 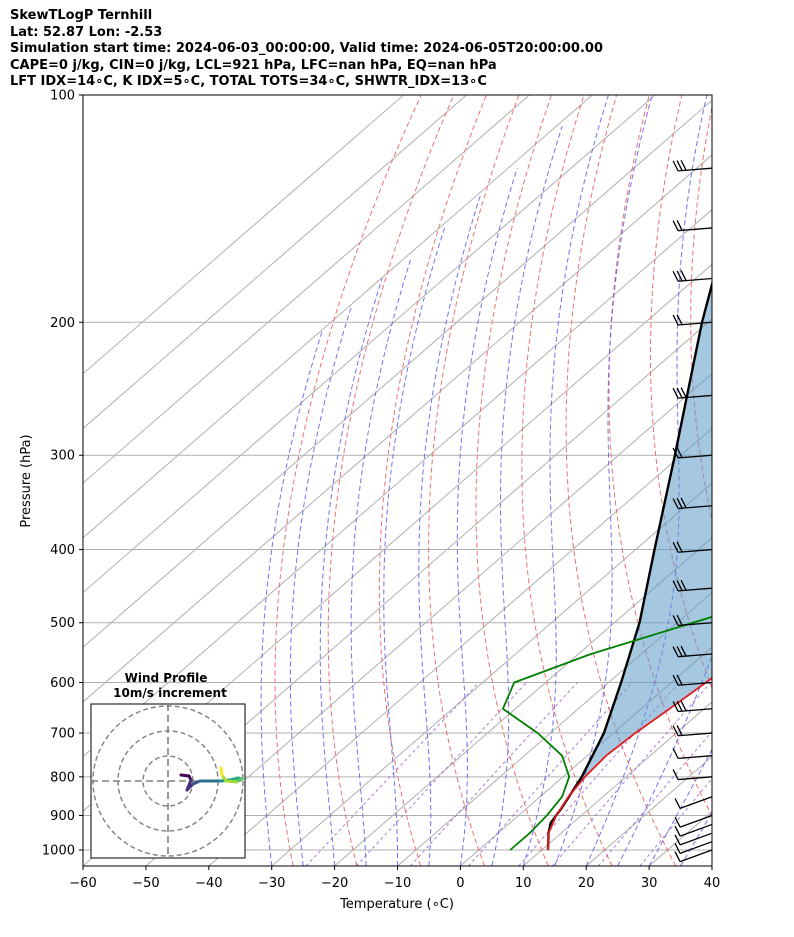 What do you see at coordinates (145, 883) in the screenshot?
I see `x-tick-label: −50` at bounding box center [145, 883].